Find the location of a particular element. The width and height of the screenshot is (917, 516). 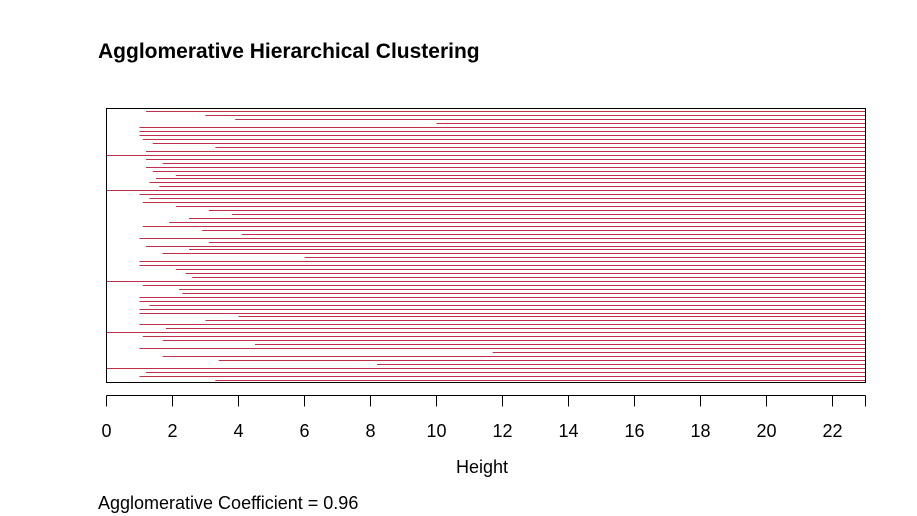

chart-title: Agglomerative Hierarchical Clustering is located at coordinates (289, 51).